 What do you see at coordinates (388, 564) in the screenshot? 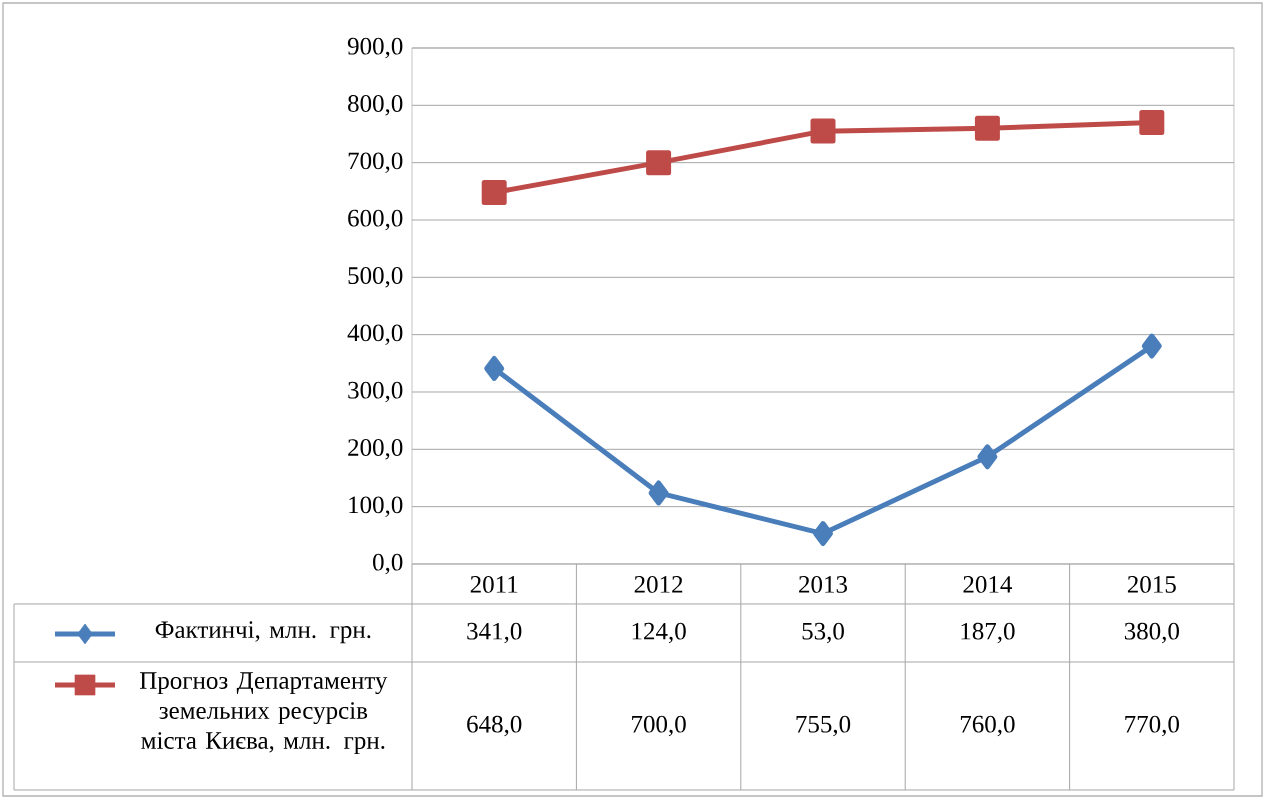
I see `y-tick-label: 0,0` at bounding box center [388, 564].